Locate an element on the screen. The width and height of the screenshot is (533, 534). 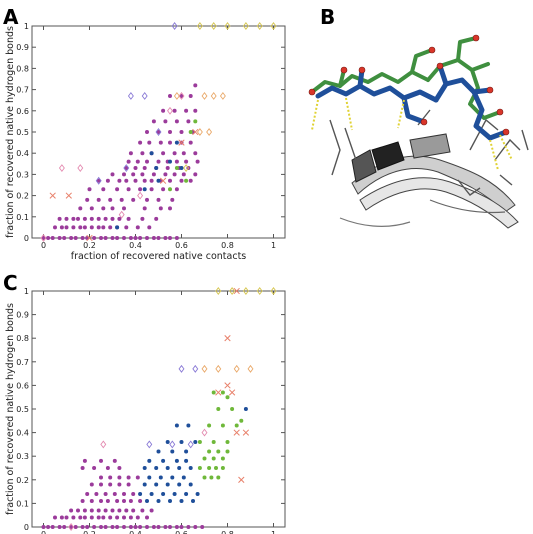
y-tick-label: 0.1 is located at coordinates (22, 503).